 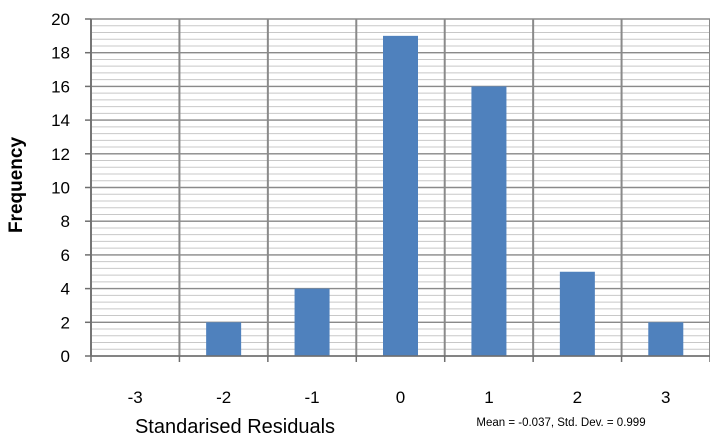 What do you see at coordinates (60, 120) in the screenshot?
I see `y-tick-label: 14` at bounding box center [60, 120].